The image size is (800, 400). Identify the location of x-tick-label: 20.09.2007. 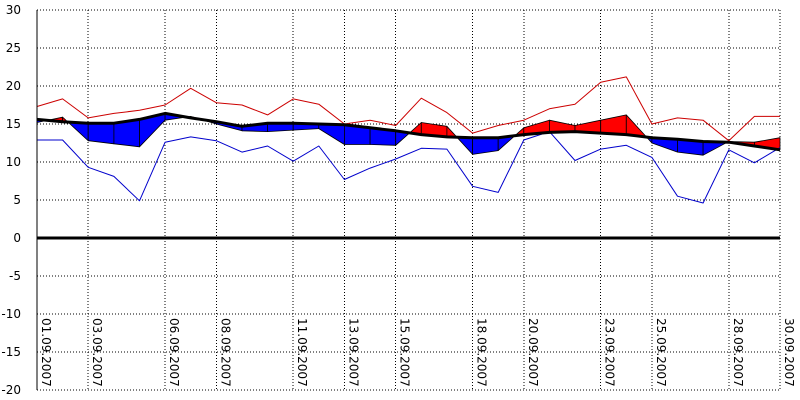
(533, 352).